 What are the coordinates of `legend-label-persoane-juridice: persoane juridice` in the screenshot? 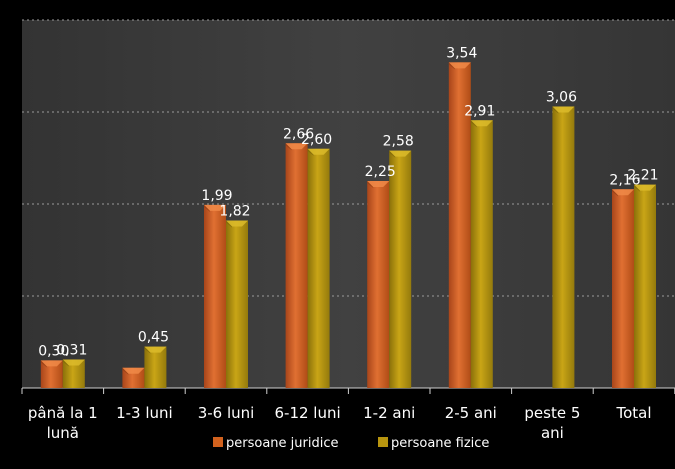 It's located at (282, 443).